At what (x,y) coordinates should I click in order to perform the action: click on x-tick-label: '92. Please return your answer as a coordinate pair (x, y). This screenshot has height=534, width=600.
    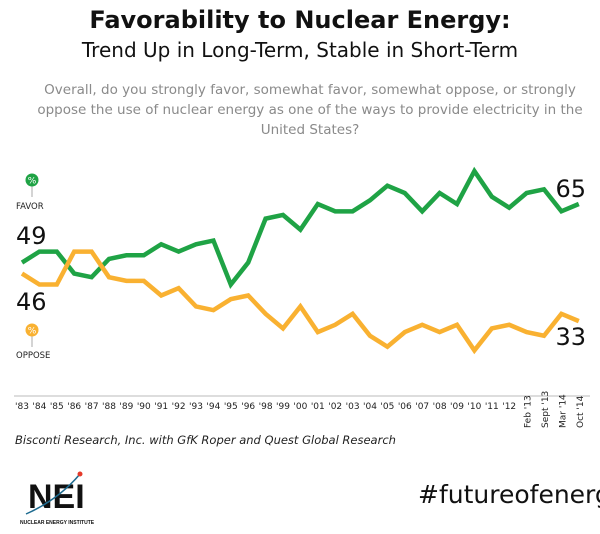
    Looking at the image, I should click on (179, 407).